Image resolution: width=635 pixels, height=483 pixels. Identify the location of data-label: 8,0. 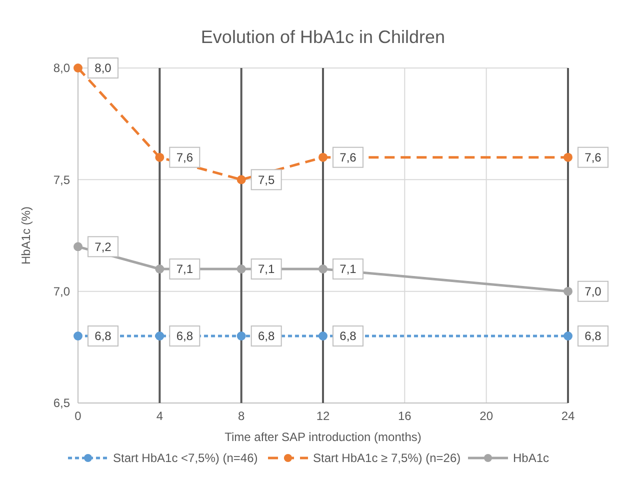
(103, 68).